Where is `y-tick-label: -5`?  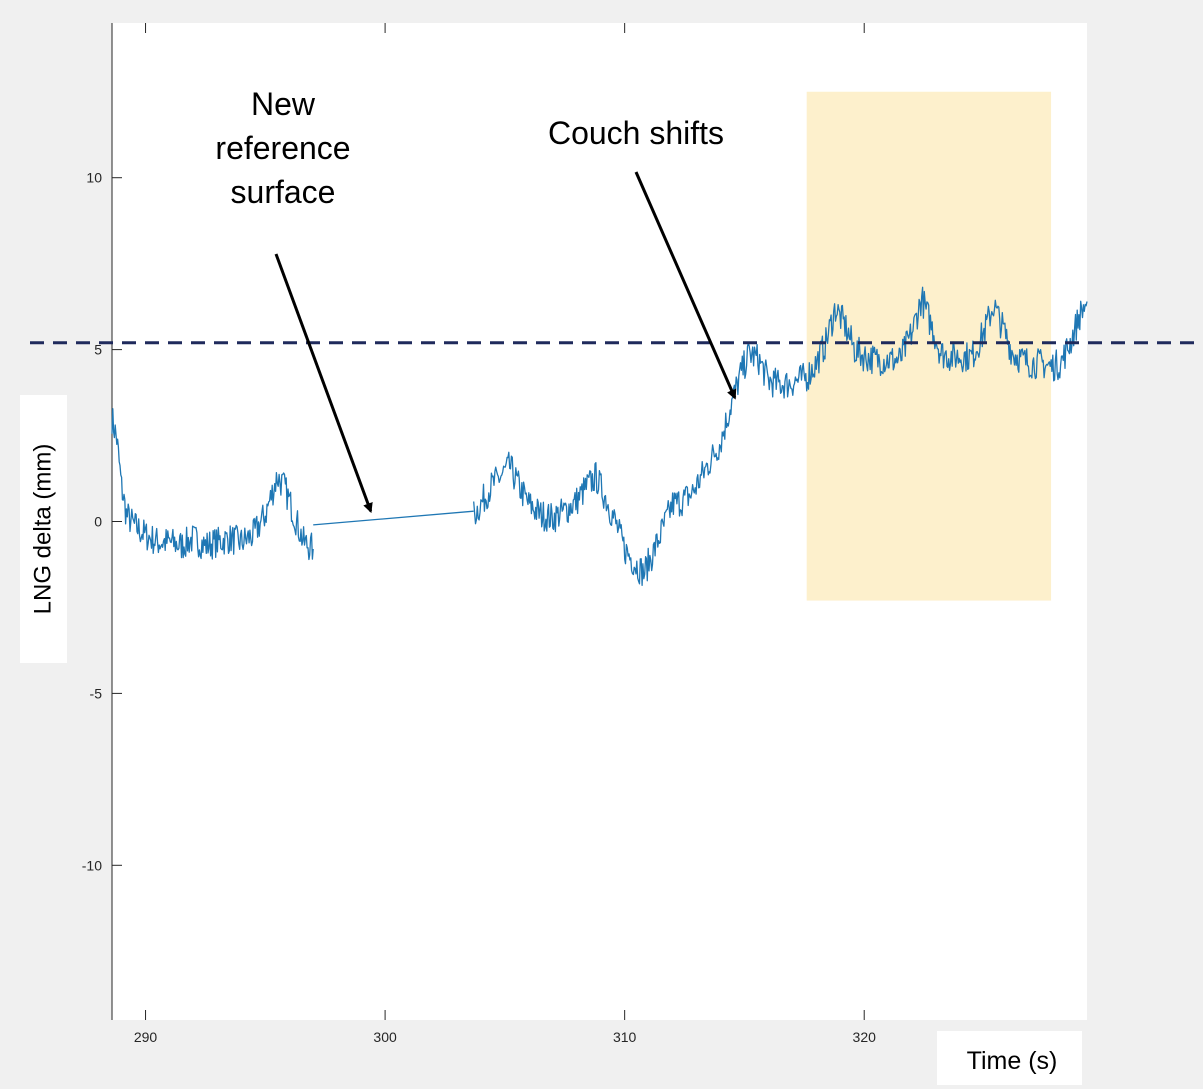 y-tick-label: -5 is located at coordinates (96, 693).